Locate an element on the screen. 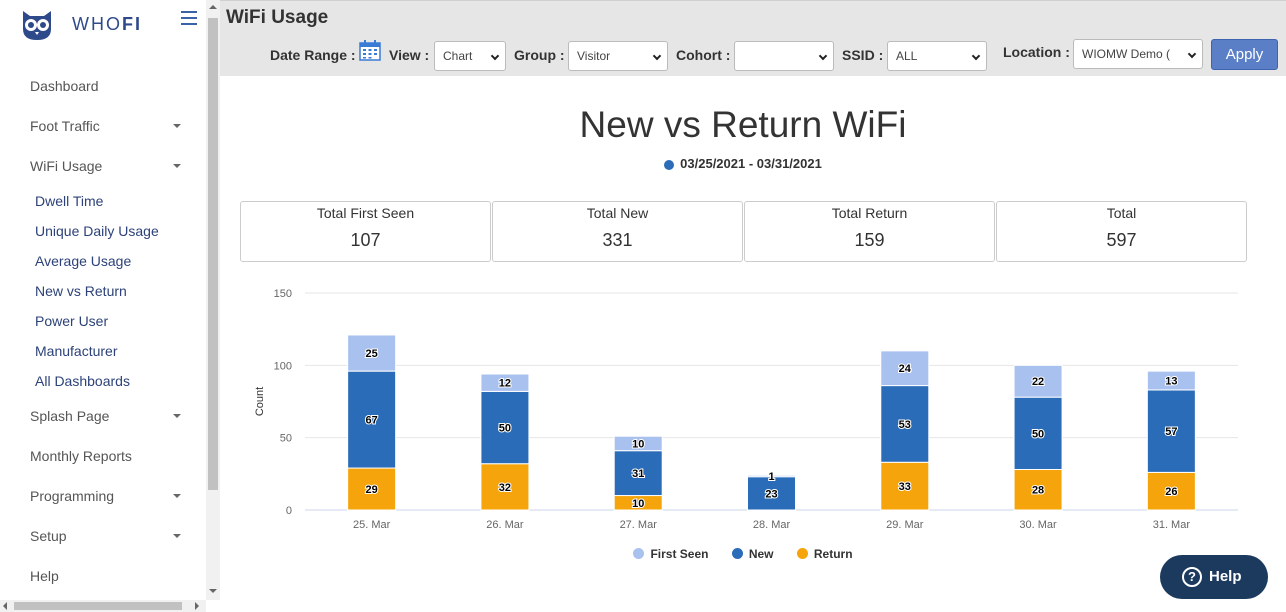 This screenshot has height=612, width=1286. data-label: 12 is located at coordinates (505, 384).